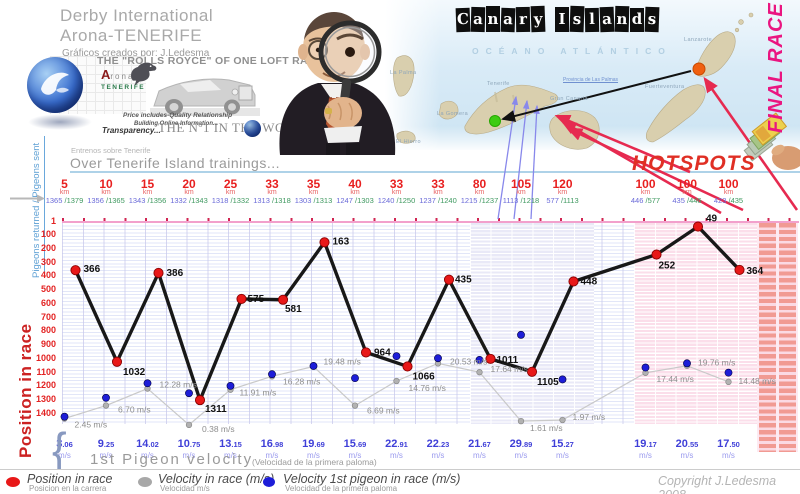 The height and width of the screenshot is (494, 800). I want to click on stage-returned-sent-ratio: 1343 /1356, so click(147, 200).